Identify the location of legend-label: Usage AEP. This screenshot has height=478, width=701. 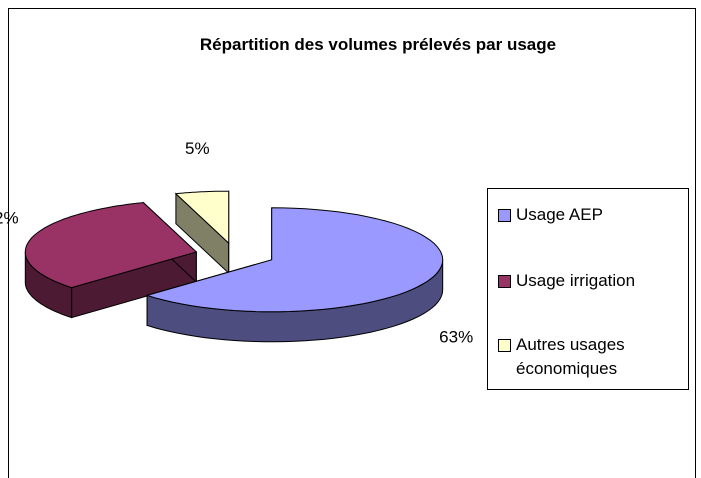
(559, 214).